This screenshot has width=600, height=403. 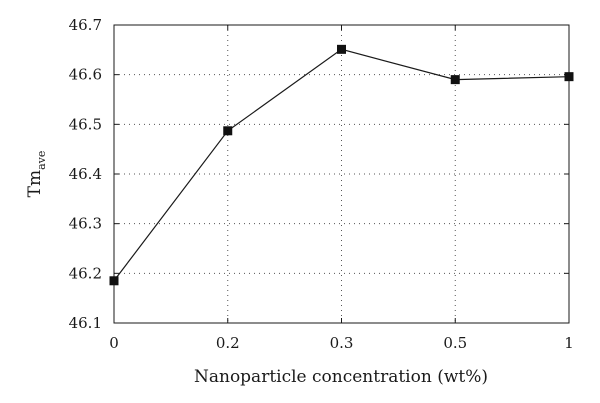 I want to click on y-tick-label: 46.3, so click(x=85, y=224).